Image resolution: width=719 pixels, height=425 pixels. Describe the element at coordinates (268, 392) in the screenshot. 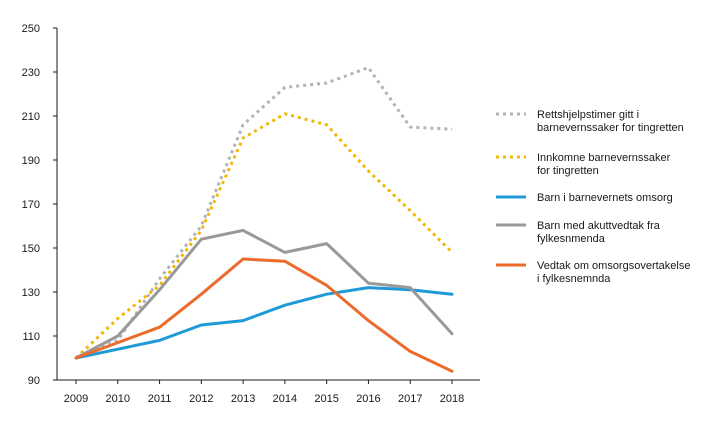

I see `x-axis: 2009 2010 2011 2012 2013 2014 2015 2016 2017 2018` at that location.